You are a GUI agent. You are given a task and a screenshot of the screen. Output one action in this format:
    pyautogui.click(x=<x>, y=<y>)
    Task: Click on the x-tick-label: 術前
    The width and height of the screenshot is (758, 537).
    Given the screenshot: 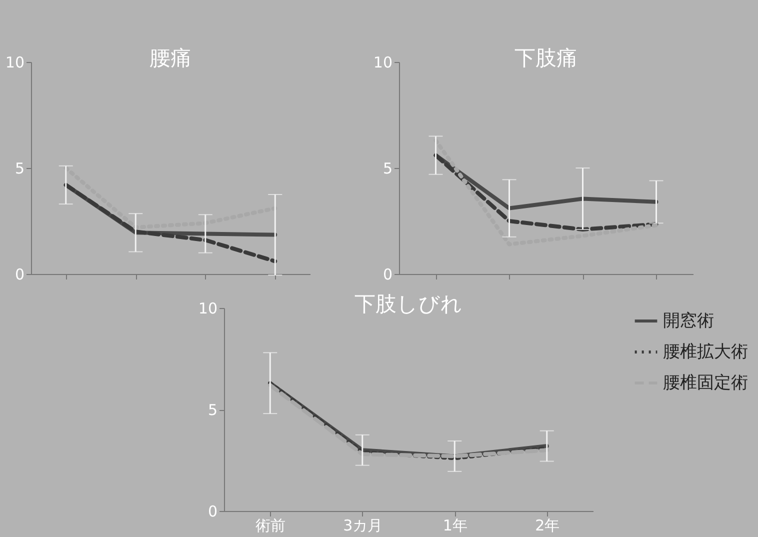 What is the action you would take?
    pyautogui.click(x=271, y=525)
    